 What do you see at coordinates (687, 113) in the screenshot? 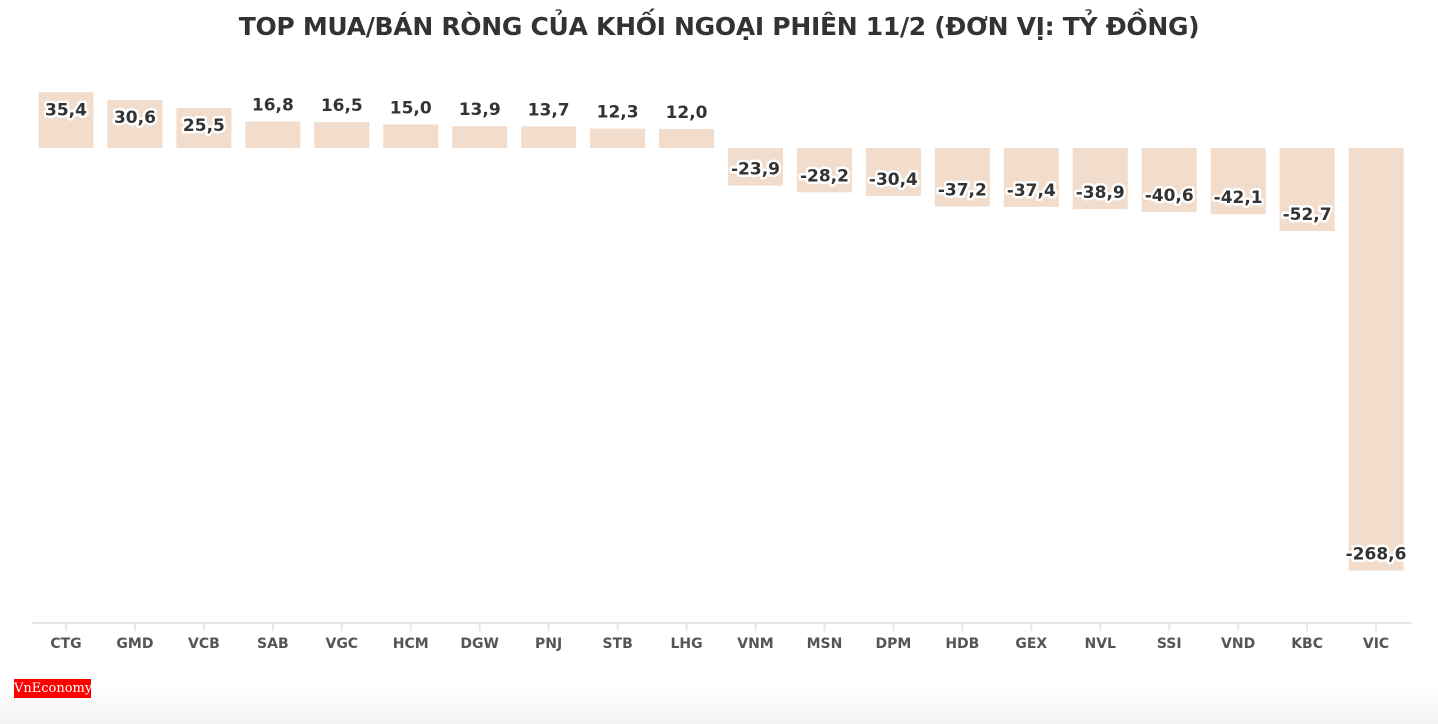
I see `data-label: 12,0` at bounding box center [687, 113].